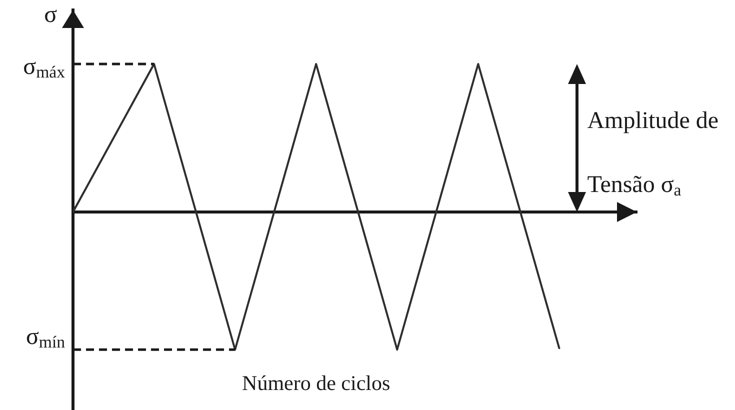 The height and width of the screenshot is (410, 735). I want to click on ref-line-label: σ$_{máx}$, so click(44, 68).